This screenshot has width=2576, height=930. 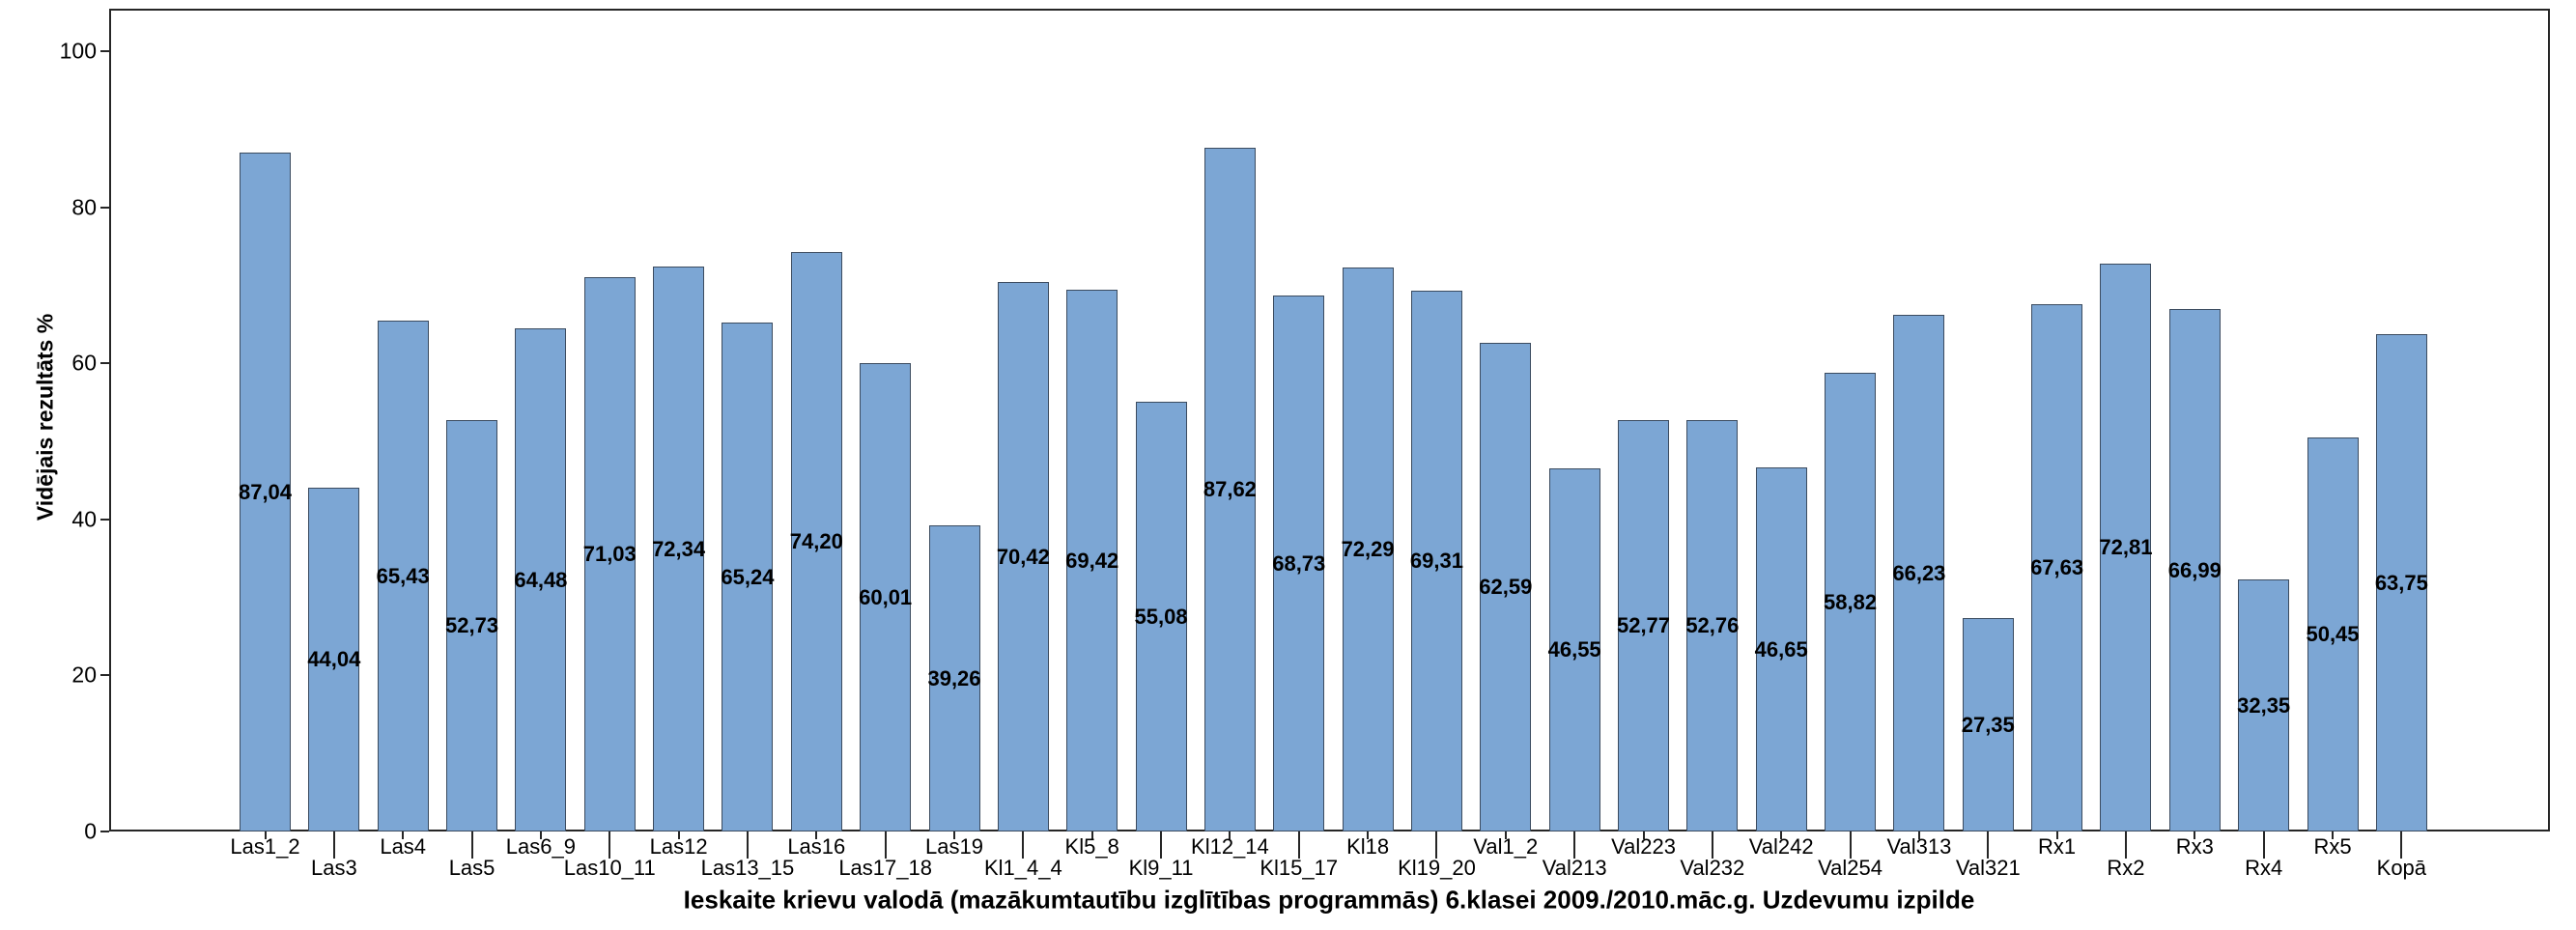 I want to click on bar-Rx2, so click(x=2125, y=547).